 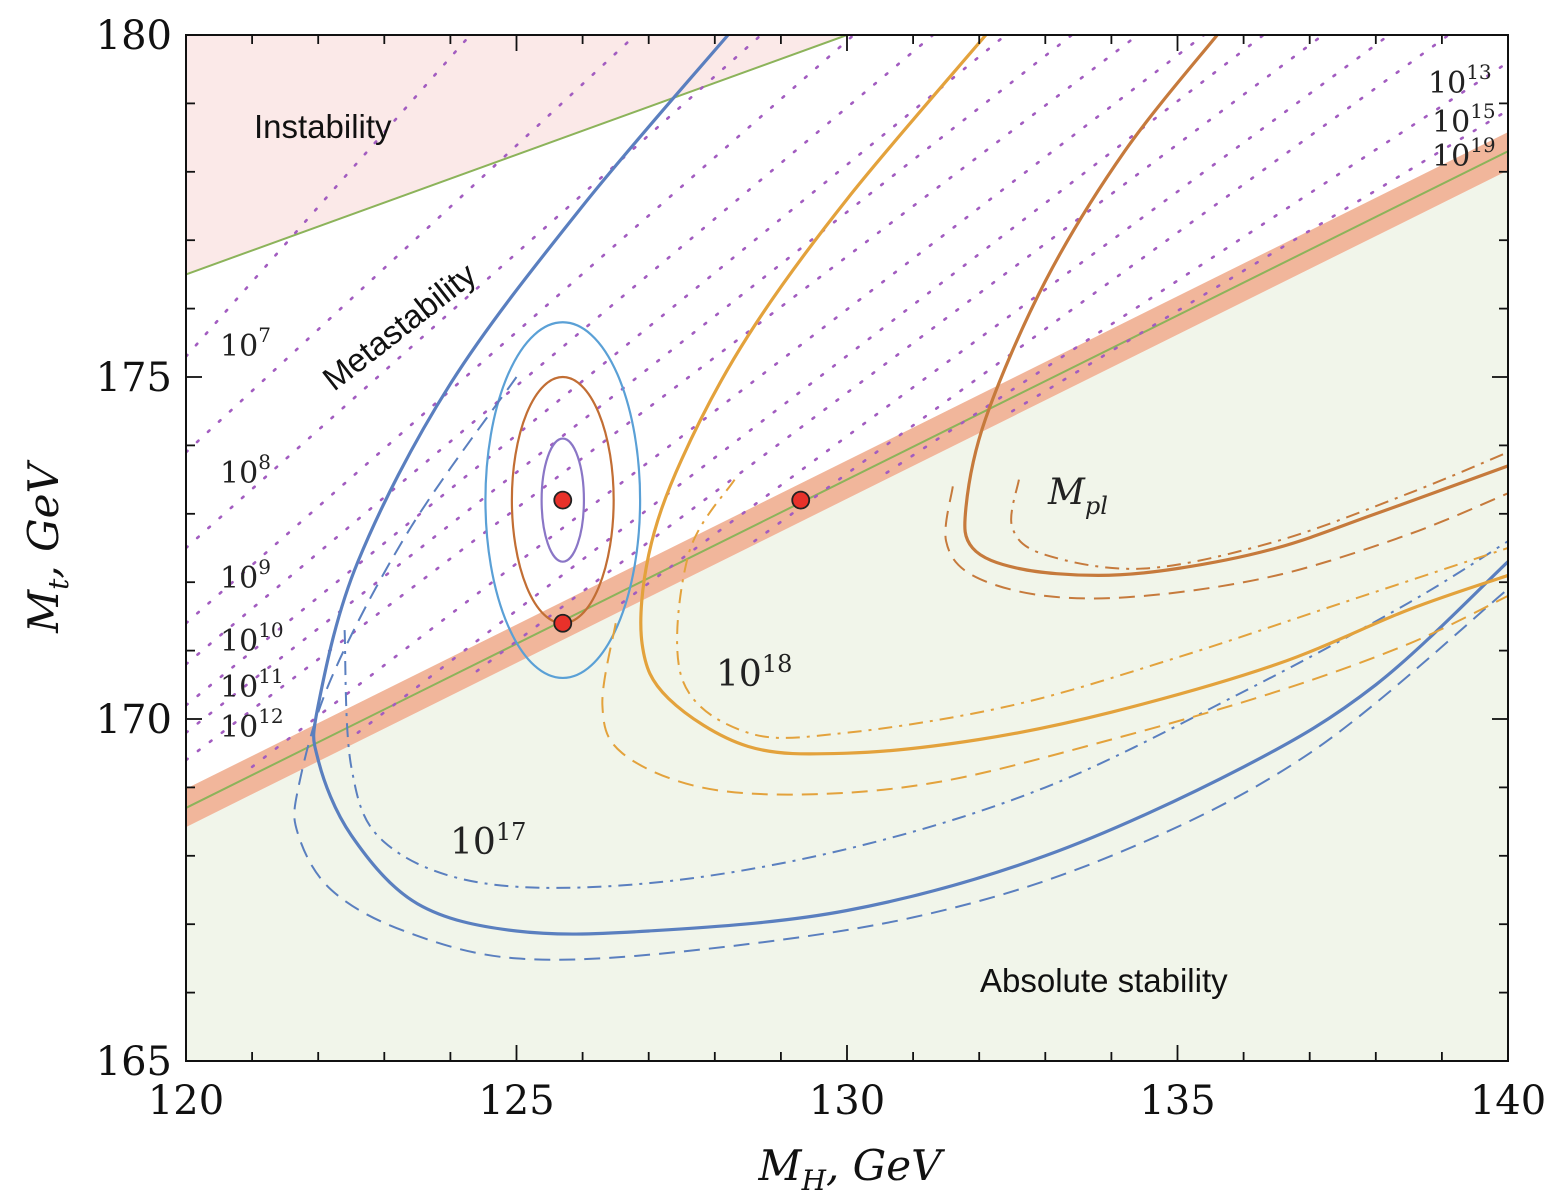 I want to click on scale-label-left-11-base: 10, so click(x=239, y=687).